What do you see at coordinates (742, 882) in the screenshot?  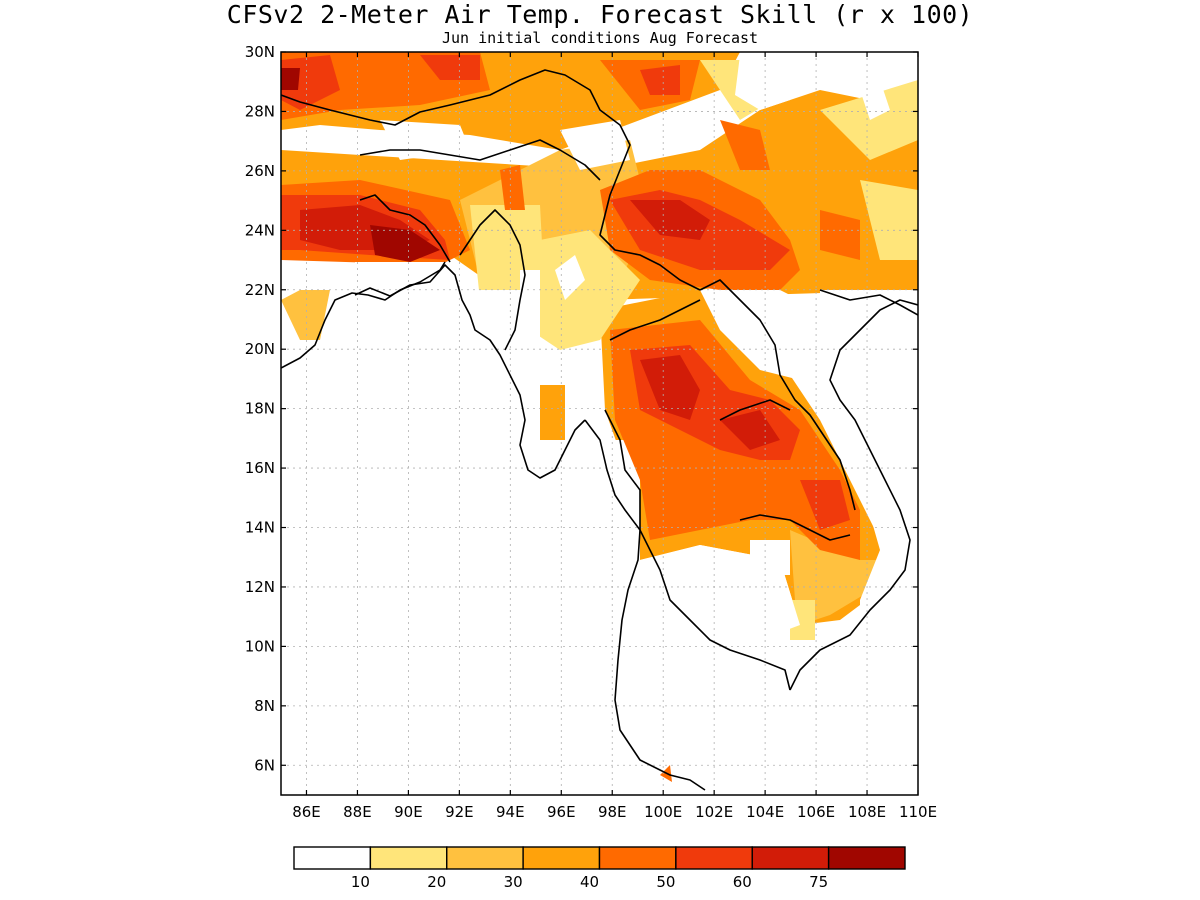 I see `colorbar-label: 60` at bounding box center [742, 882].